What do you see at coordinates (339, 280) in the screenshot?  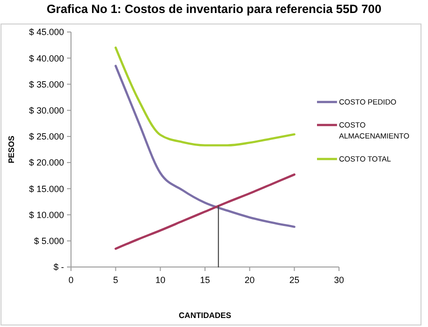 I see `x-tick-label: 30` at bounding box center [339, 280].